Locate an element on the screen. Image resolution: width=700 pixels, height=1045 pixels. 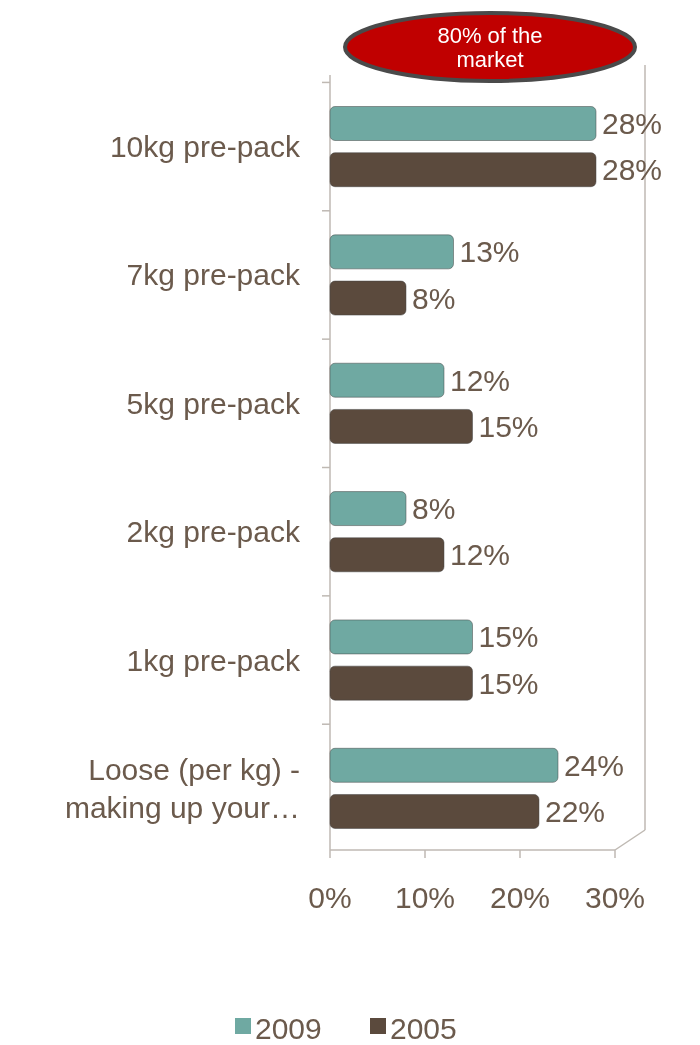
legend-label: 2005 is located at coordinates (423, 1028).